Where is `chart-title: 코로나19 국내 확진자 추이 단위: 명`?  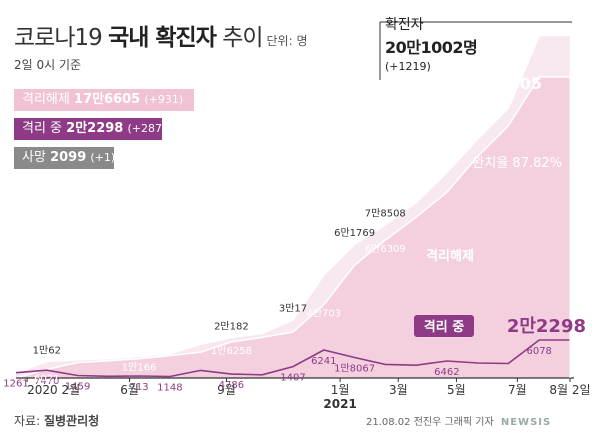
chart-title: 코로나19 국내 확진자 추이 단위: 명 is located at coordinates (161, 35).